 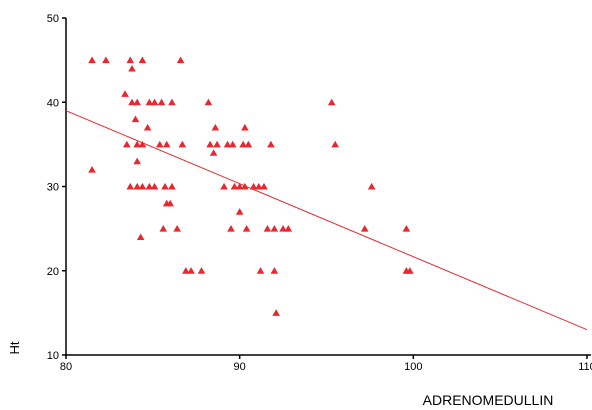 I want to click on x-ticks: 80 90 100 110, so click(x=326, y=364).